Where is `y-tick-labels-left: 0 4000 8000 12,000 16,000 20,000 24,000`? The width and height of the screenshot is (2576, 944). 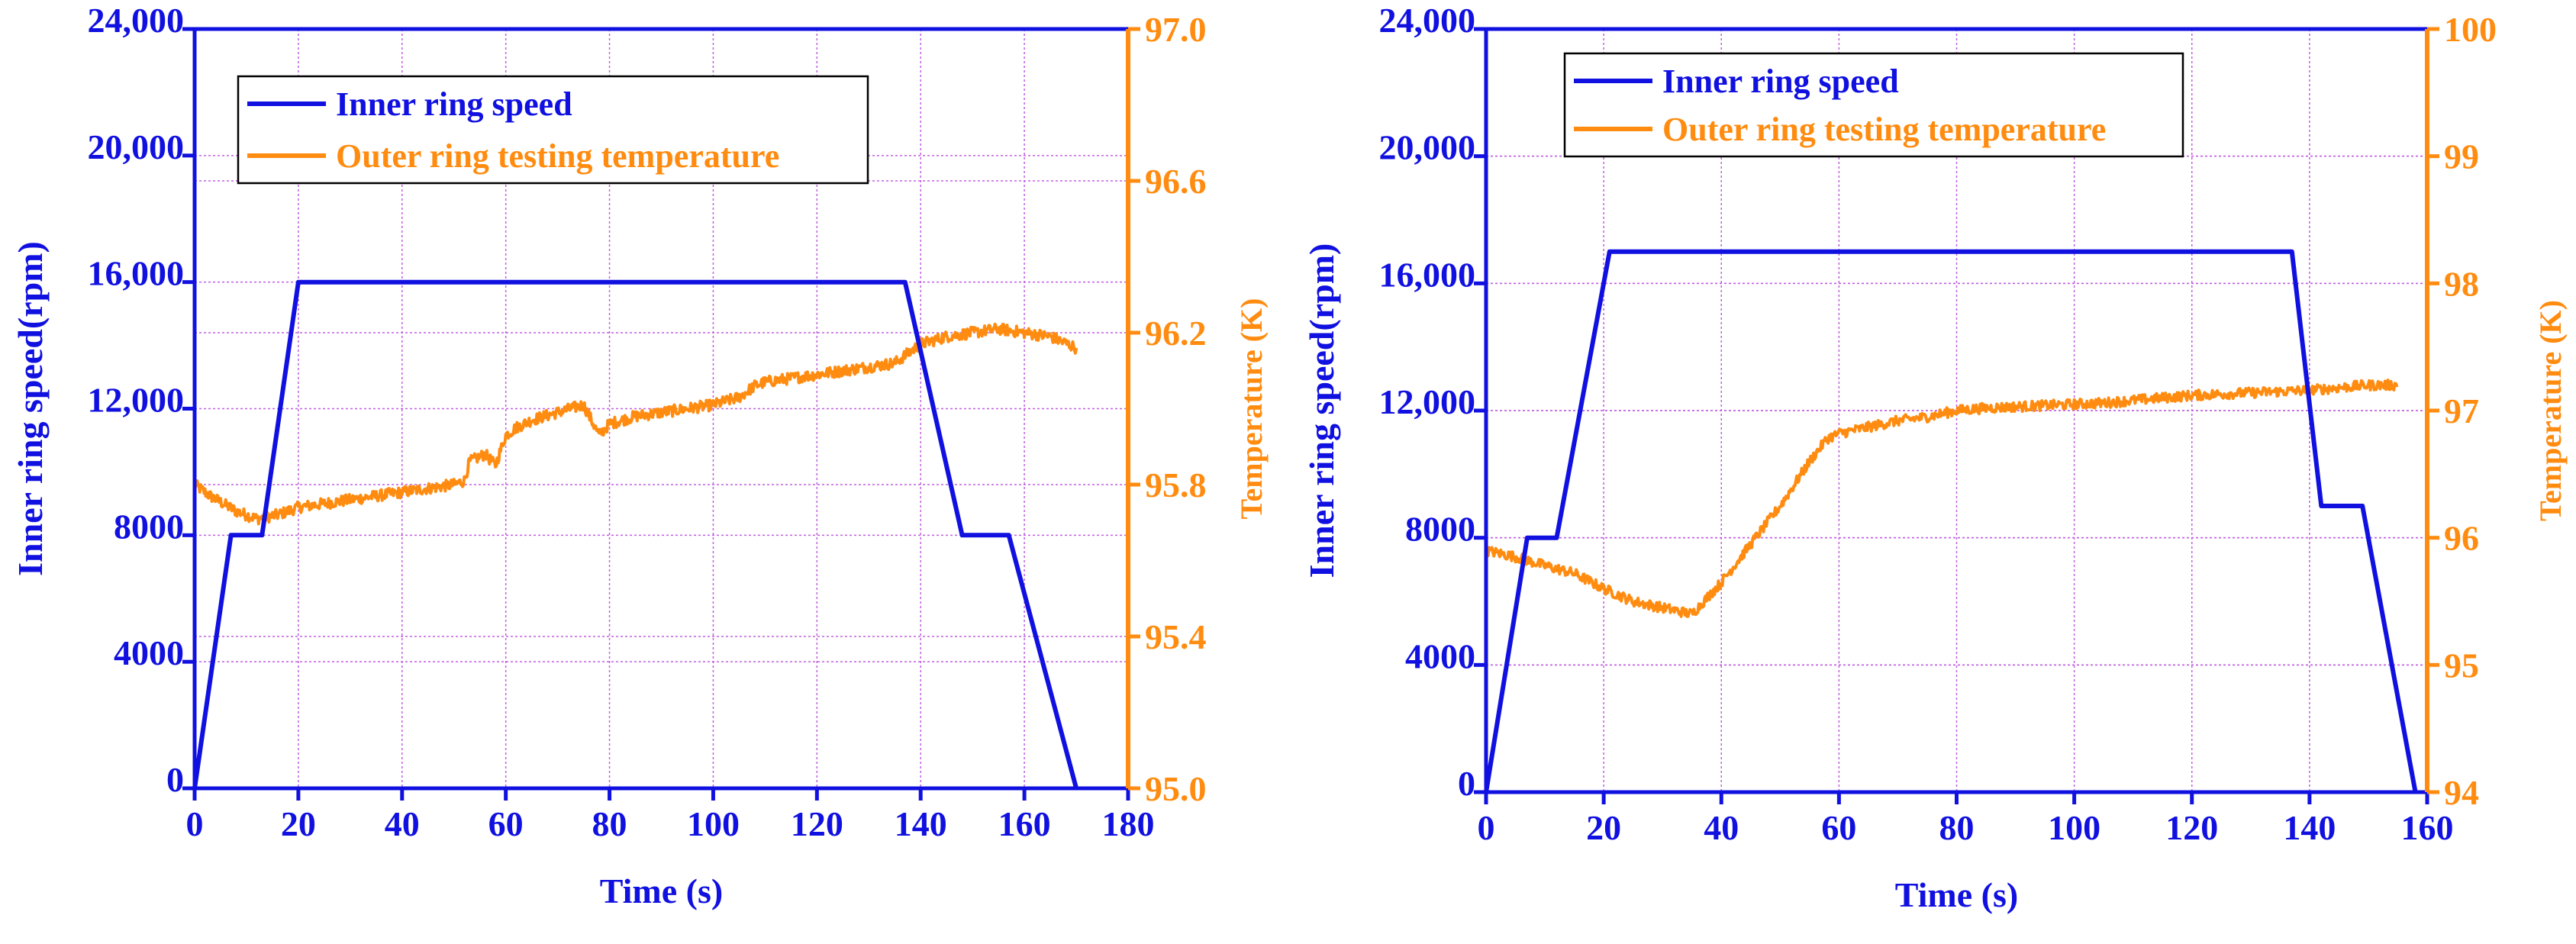
y-tick-labels-left: 0 4000 8000 12,000 16,000 20,000 24,000 is located at coordinates (136, 400).